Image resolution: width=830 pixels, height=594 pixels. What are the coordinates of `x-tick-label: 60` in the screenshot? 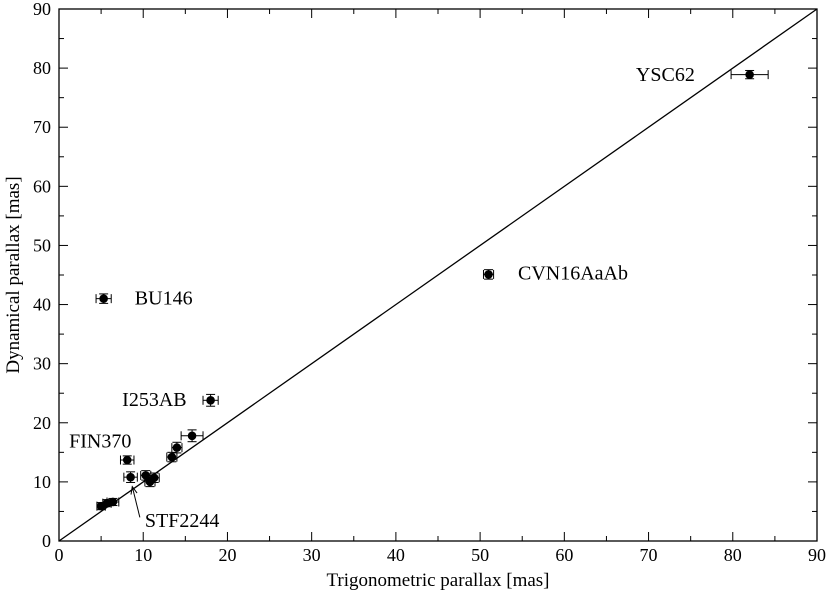 It's located at (564, 555).